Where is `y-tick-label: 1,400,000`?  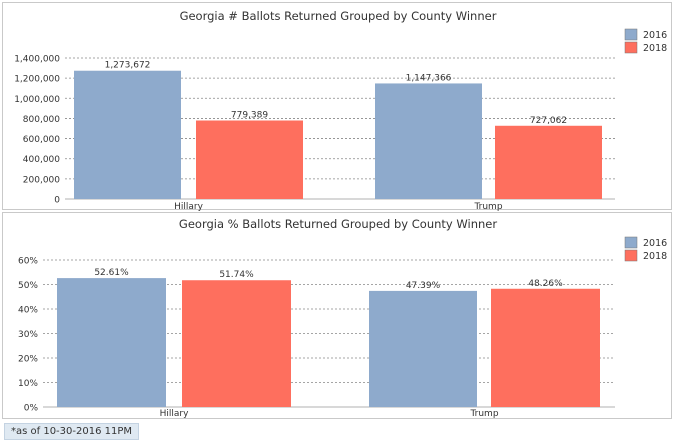
y-tick-label: 1,400,000 is located at coordinates (37, 60).